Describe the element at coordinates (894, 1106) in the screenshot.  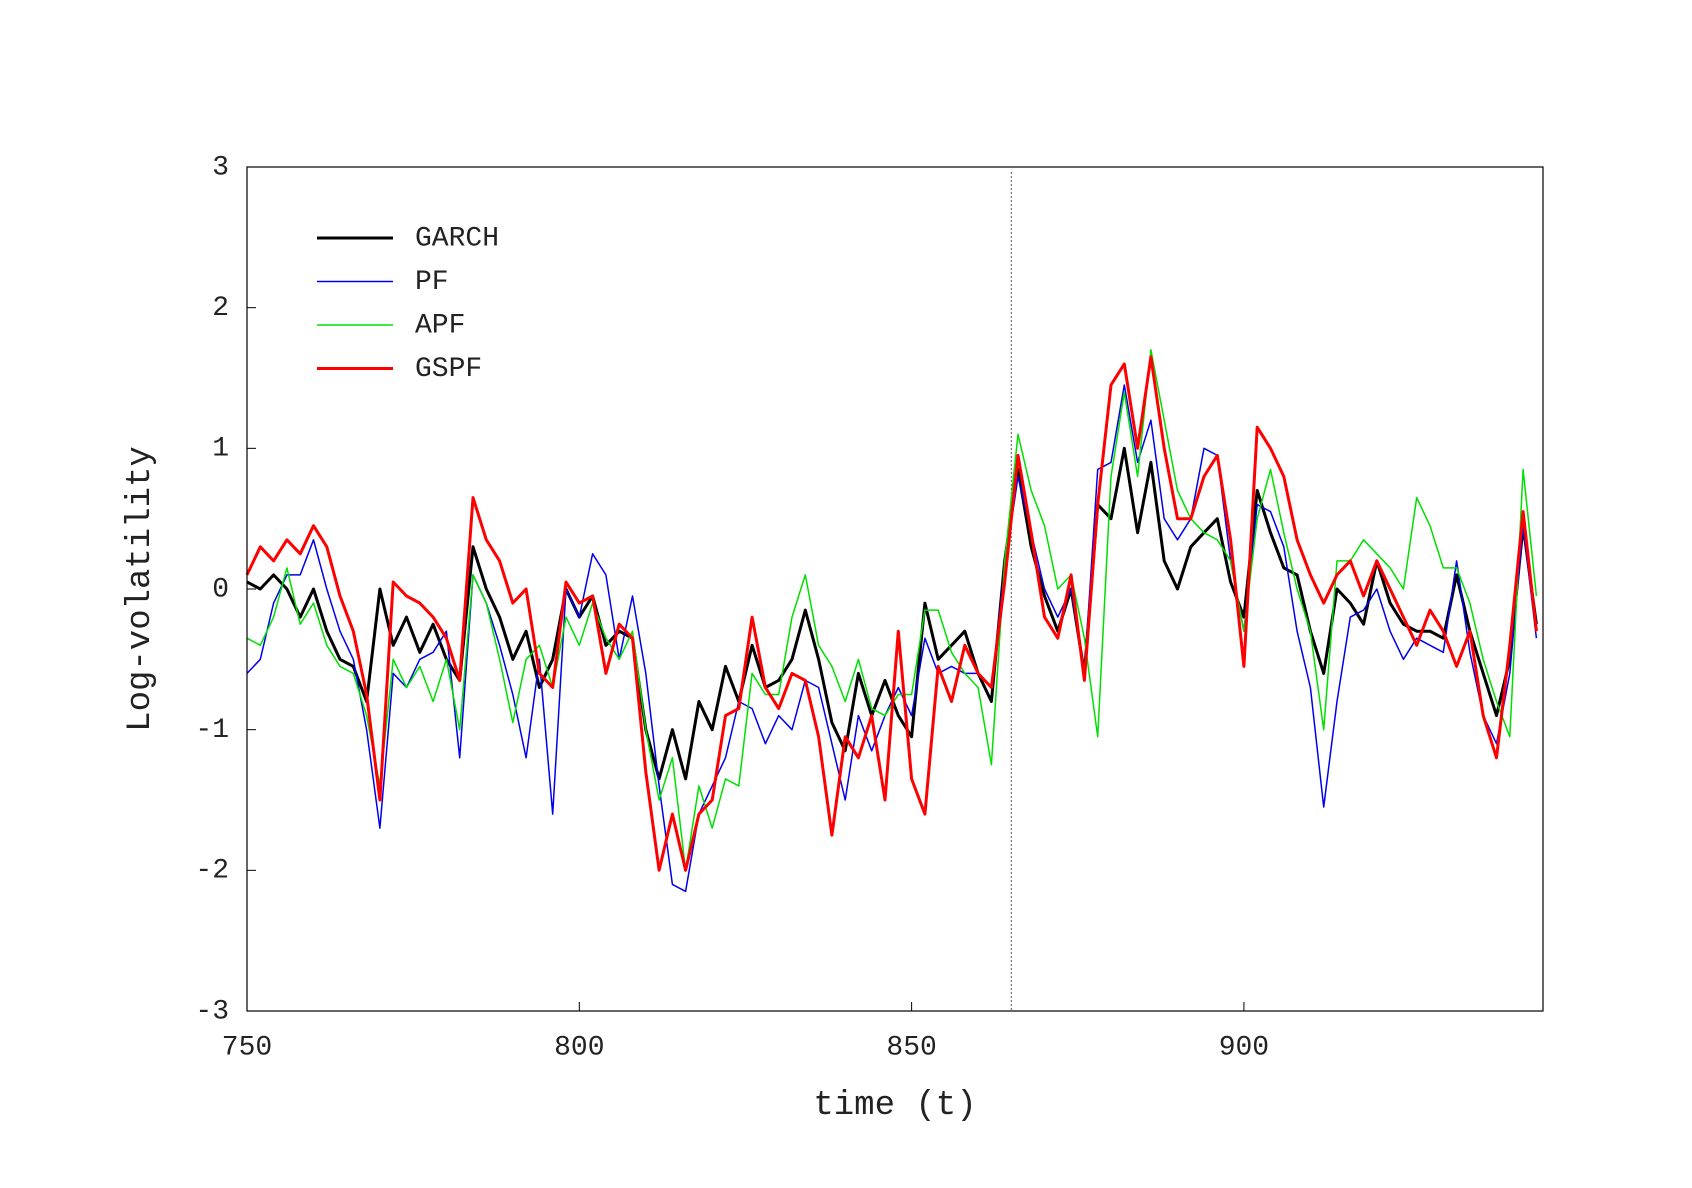
I see `x-axis-title: time (t)` at that location.